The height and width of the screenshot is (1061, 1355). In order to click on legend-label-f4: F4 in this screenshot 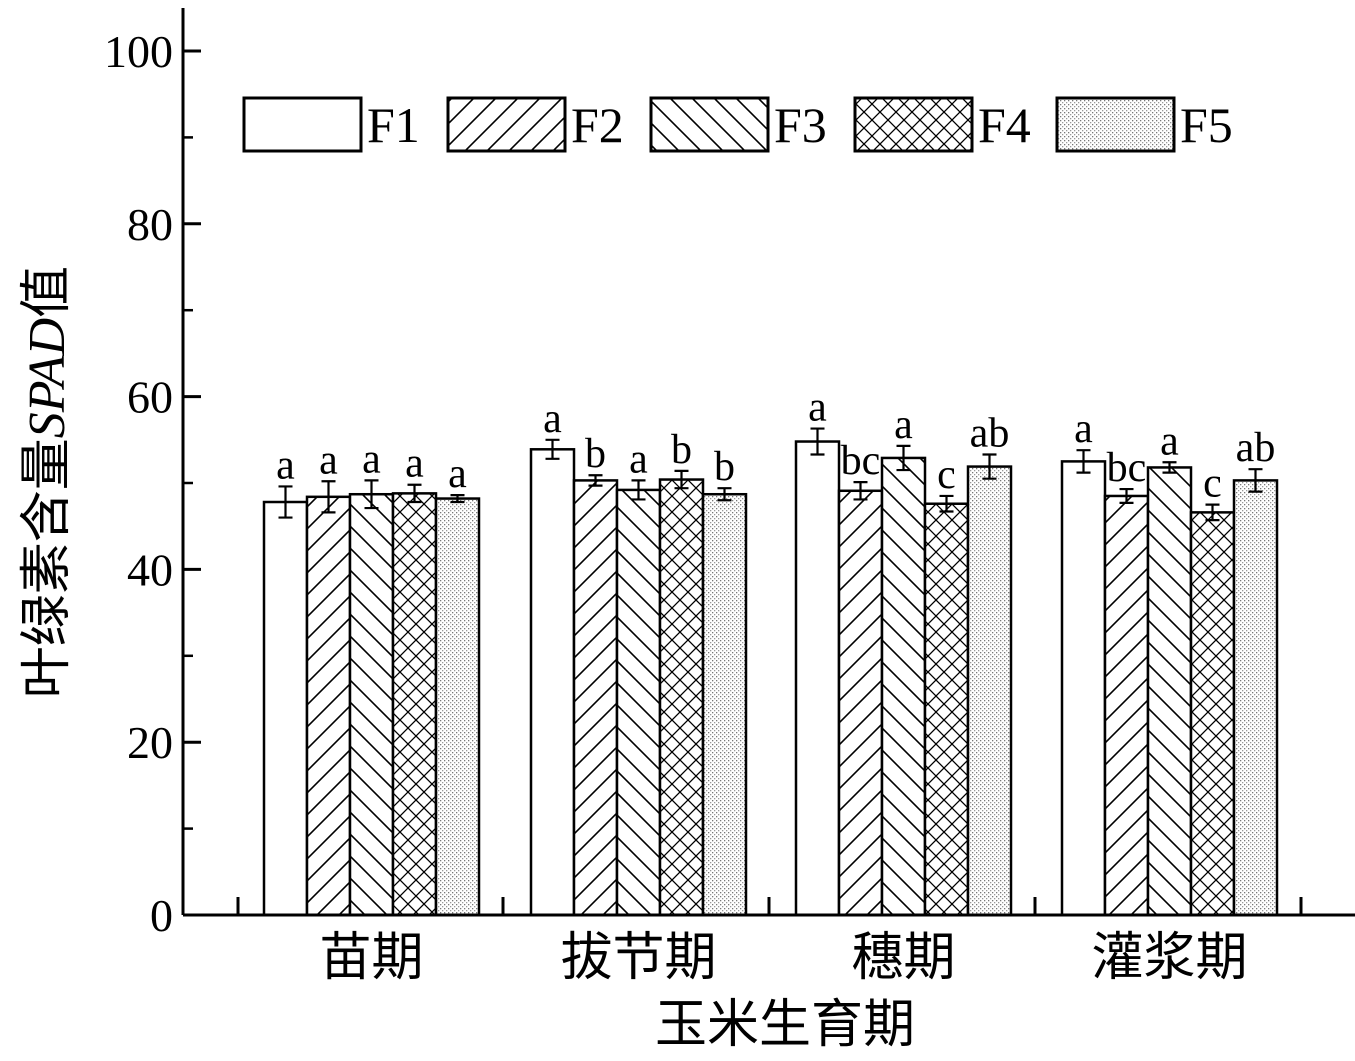, I will do `click(1004, 125)`.